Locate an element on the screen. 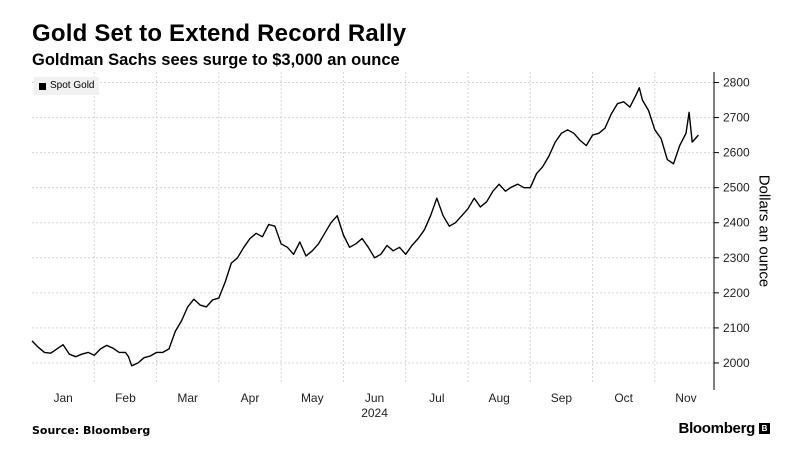 This screenshot has width=788, height=456. source-note: Source: Bloomberg is located at coordinates (91, 430).